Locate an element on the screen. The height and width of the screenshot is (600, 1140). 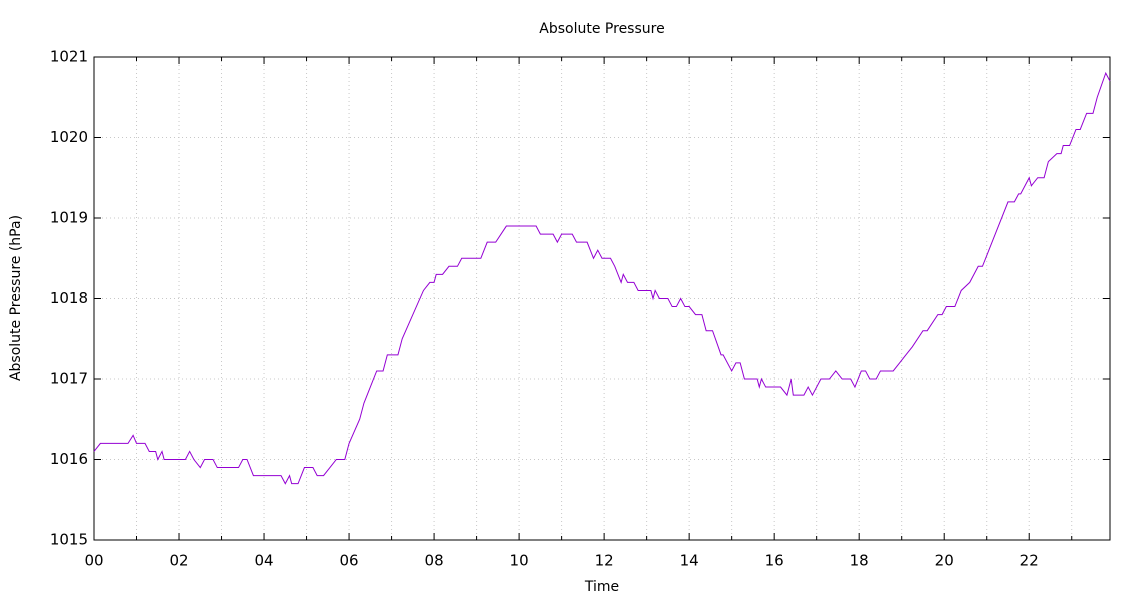
y-axis-label: Absolute Pressure (hPa) is located at coordinates (16, 298).